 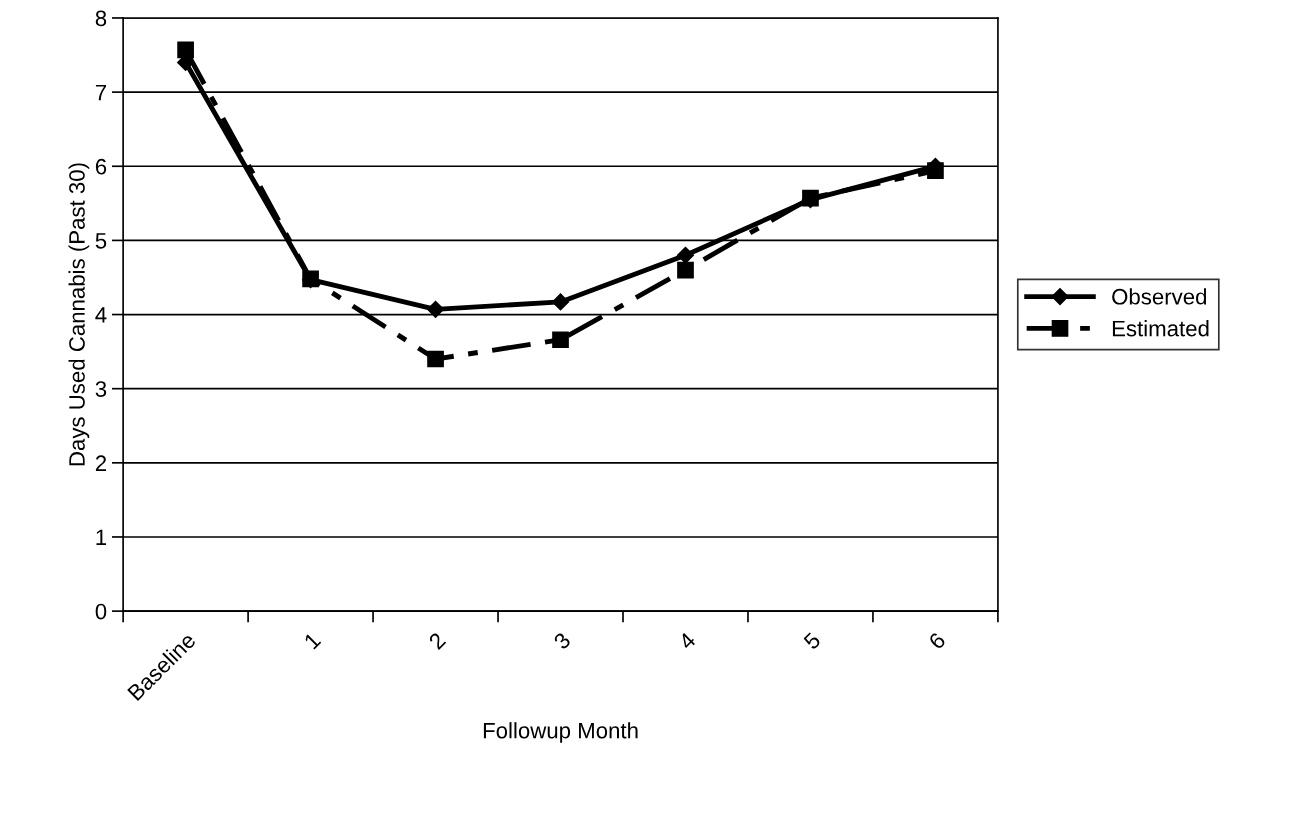 What do you see at coordinates (1159, 296) in the screenshot?
I see `legend-label: Observed` at bounding box center [1159, 296].